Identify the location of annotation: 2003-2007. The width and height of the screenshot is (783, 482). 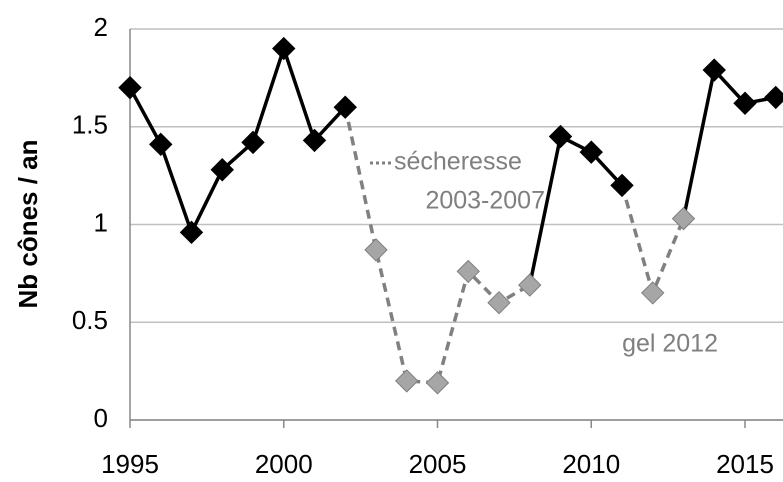
(485, 201).